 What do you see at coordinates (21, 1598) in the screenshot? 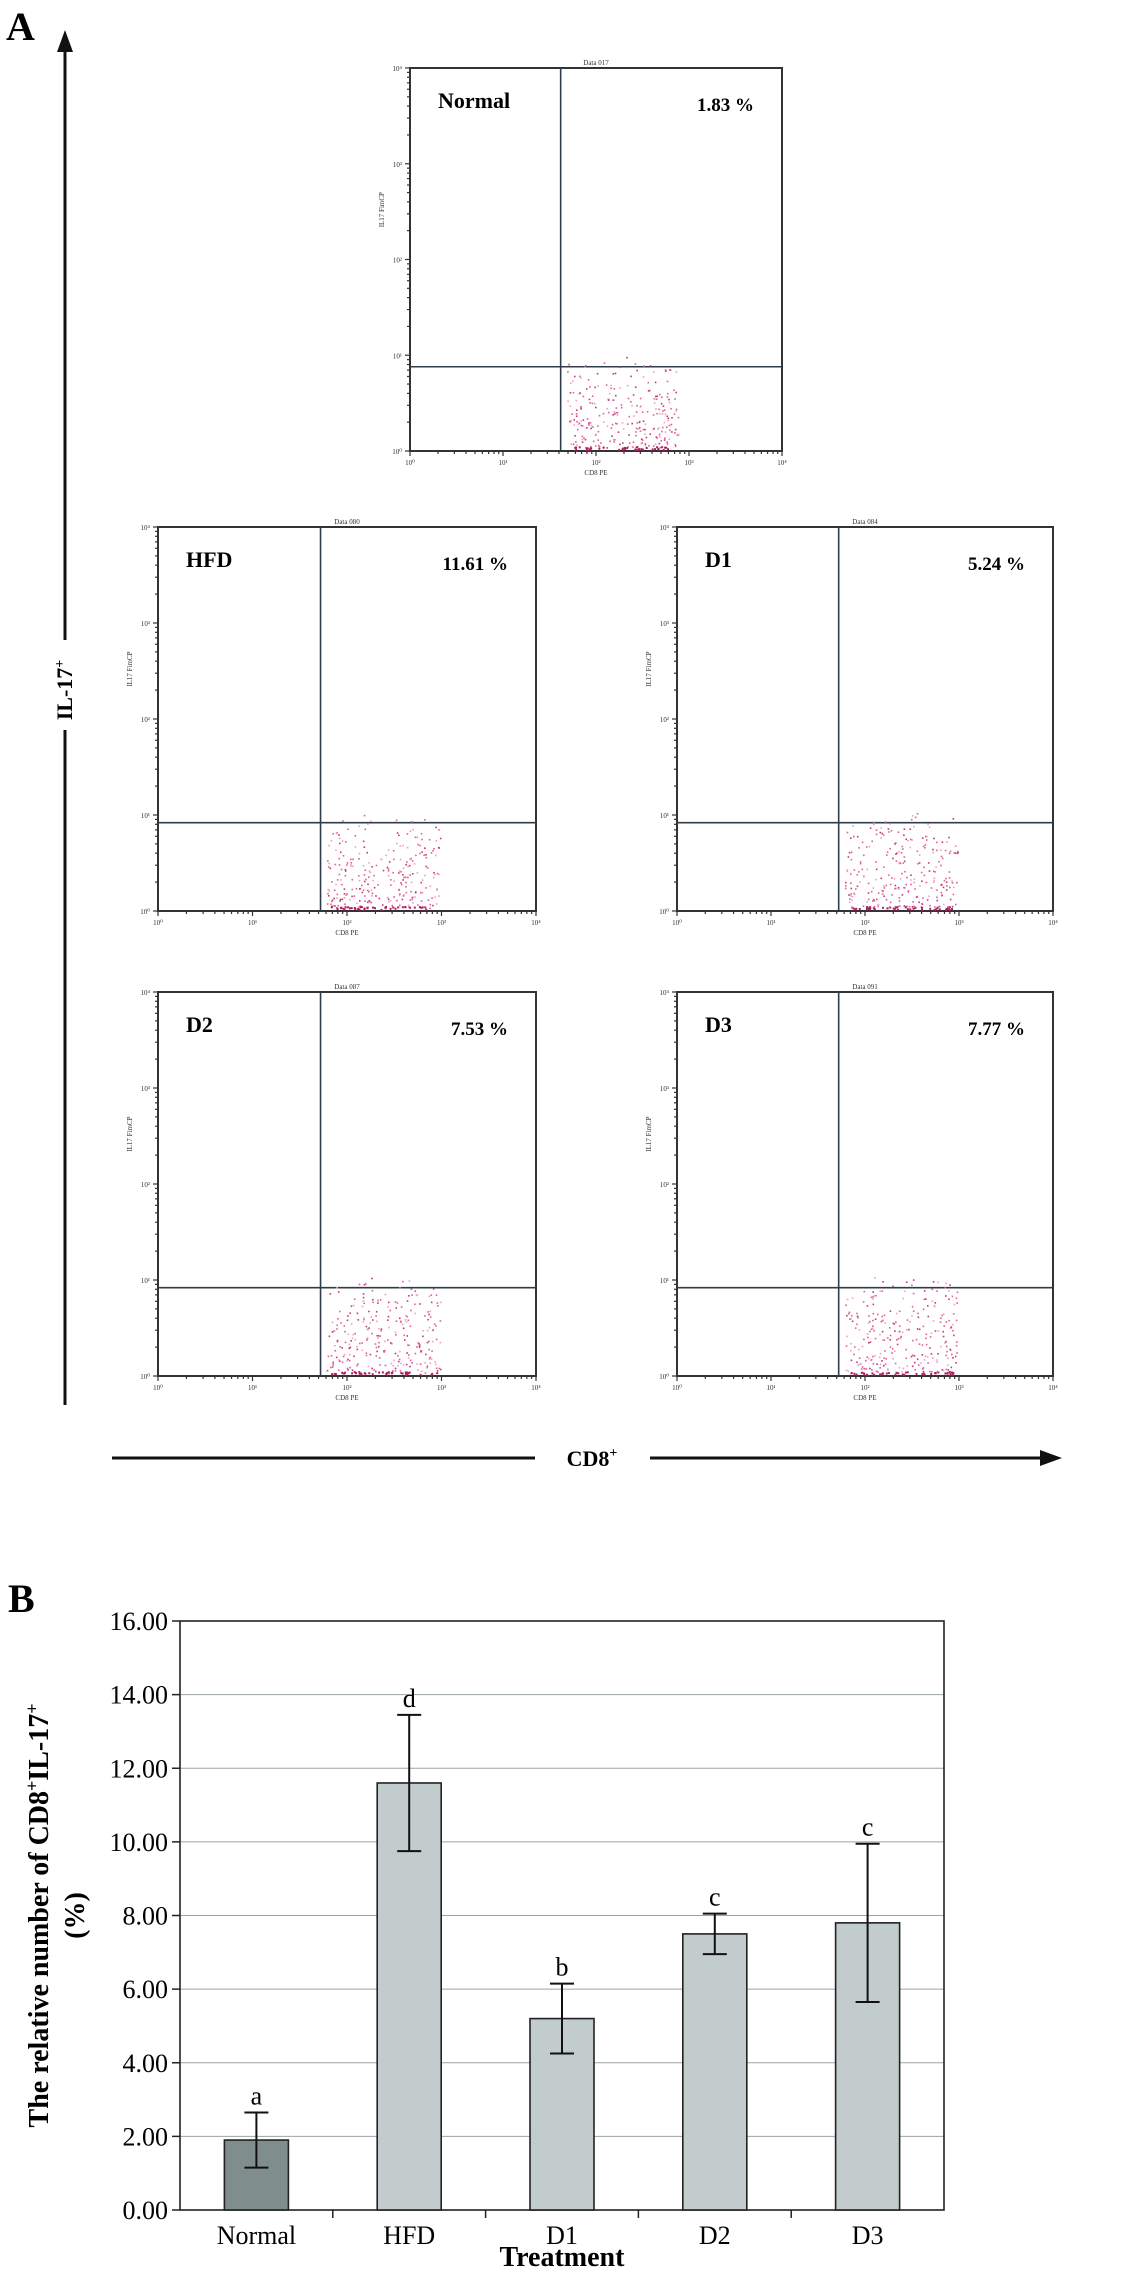
I see `panel-b-letter: B` at bounding box center [21, 1598].